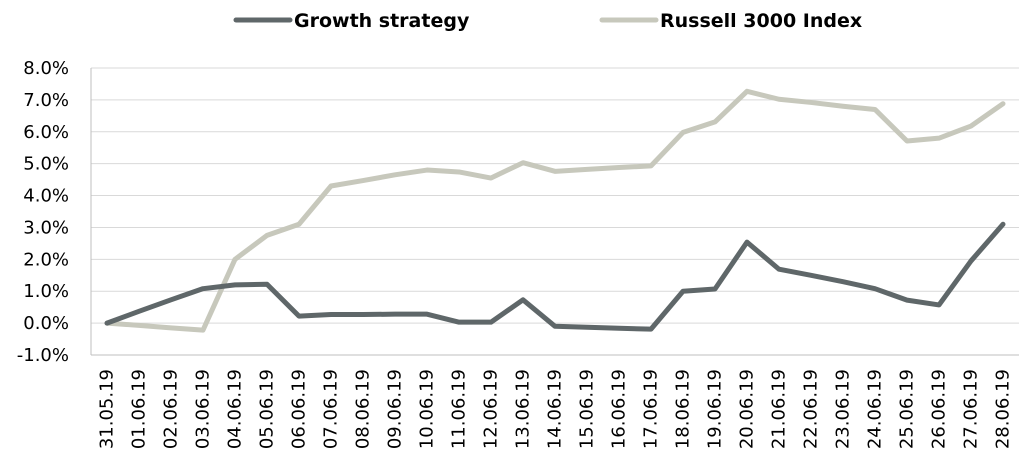  Describe the element at coordinates (363, 409) in the screenshot. I see `x-tick-label: 08.06.19` at that location.